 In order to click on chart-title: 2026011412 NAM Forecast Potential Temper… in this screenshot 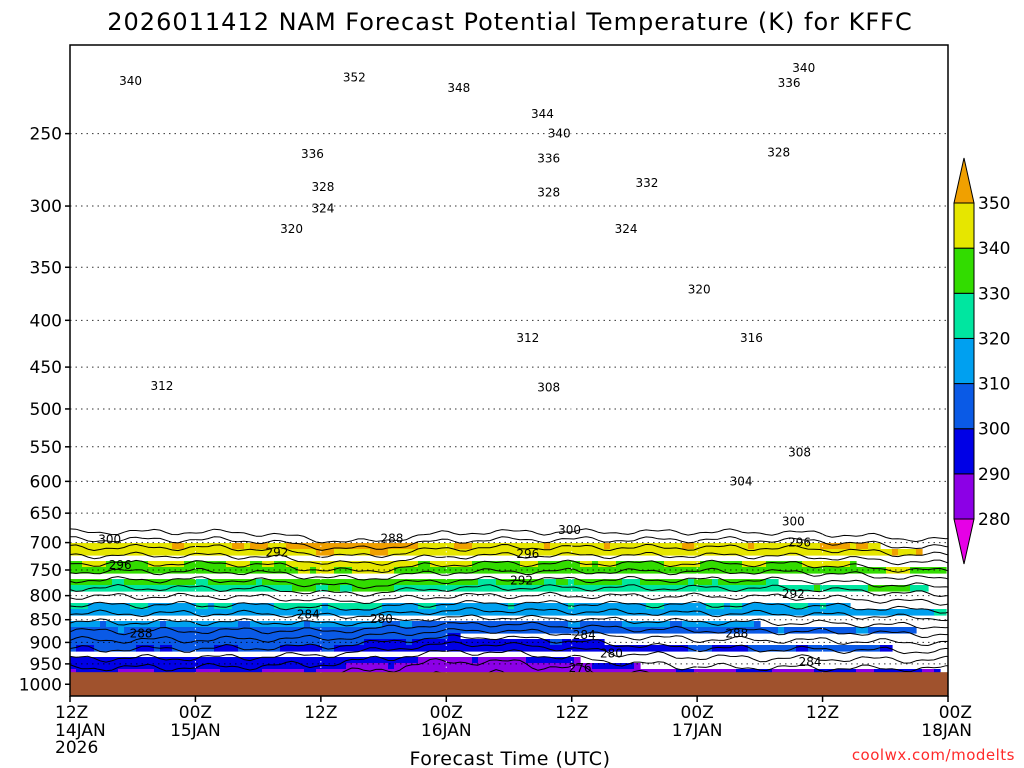, I will do `click(509, 22)`.